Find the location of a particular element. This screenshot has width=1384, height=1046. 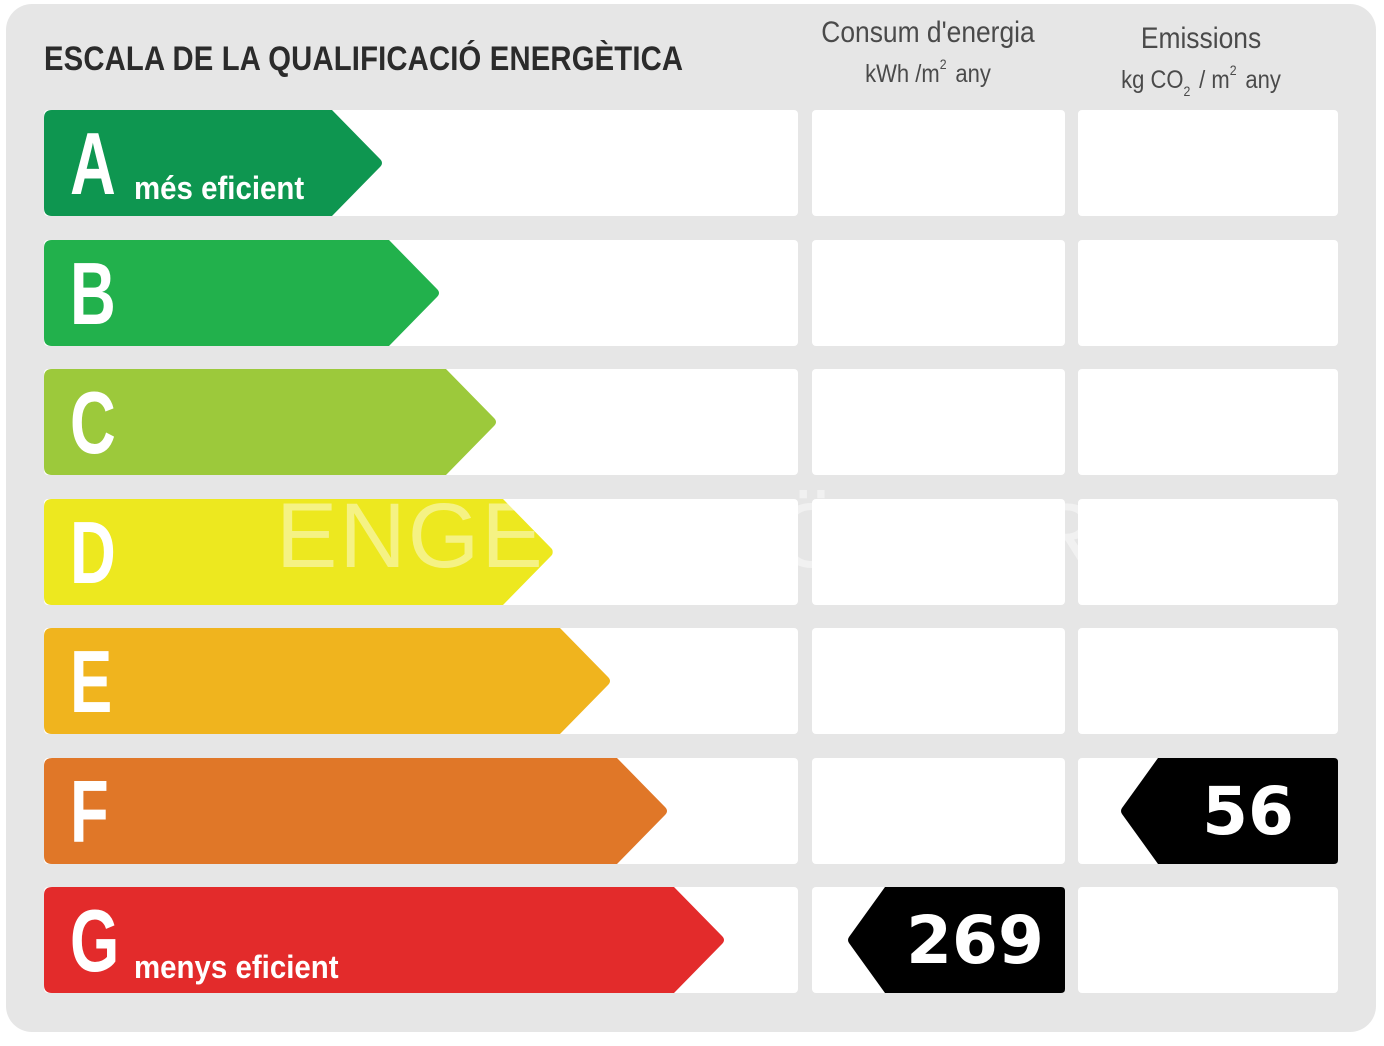

consumption-cell-c is located at coordinates (938, 422).